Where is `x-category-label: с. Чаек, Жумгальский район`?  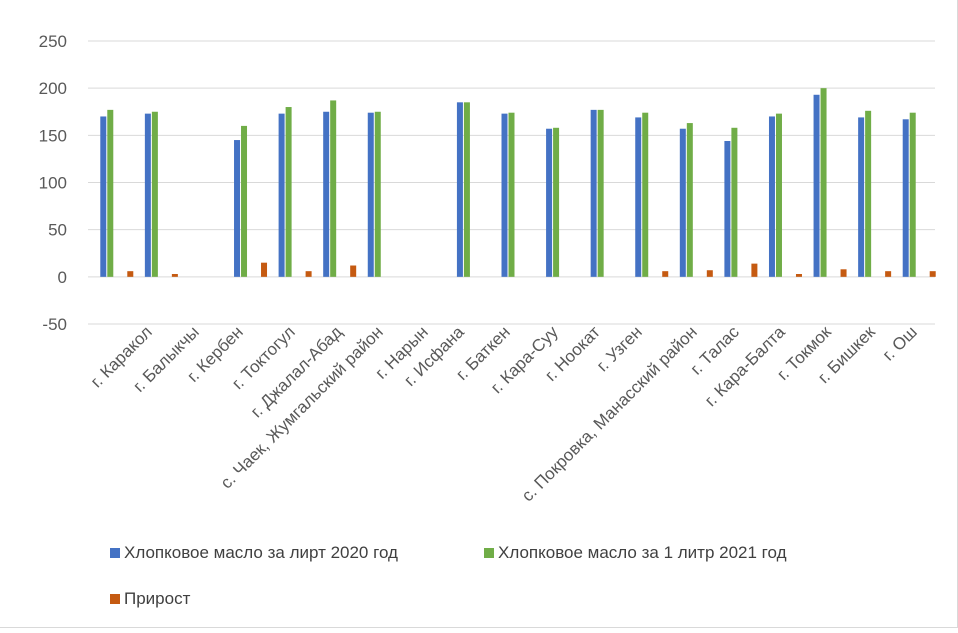 x-category-label: с. Чаек, Жумгальский район is located at coordinates (302, 407).